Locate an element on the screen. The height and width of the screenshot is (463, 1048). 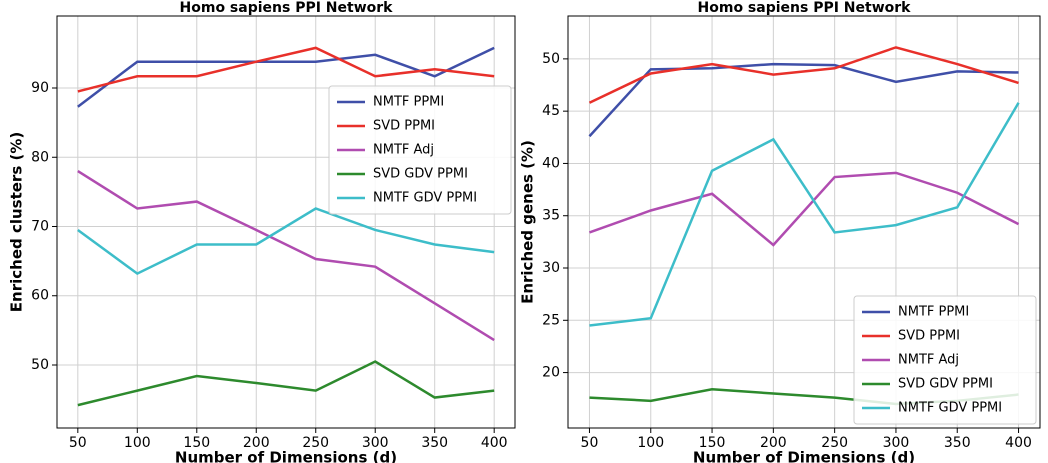
y-tick-label: 25 is located at coordinates (551, 320).